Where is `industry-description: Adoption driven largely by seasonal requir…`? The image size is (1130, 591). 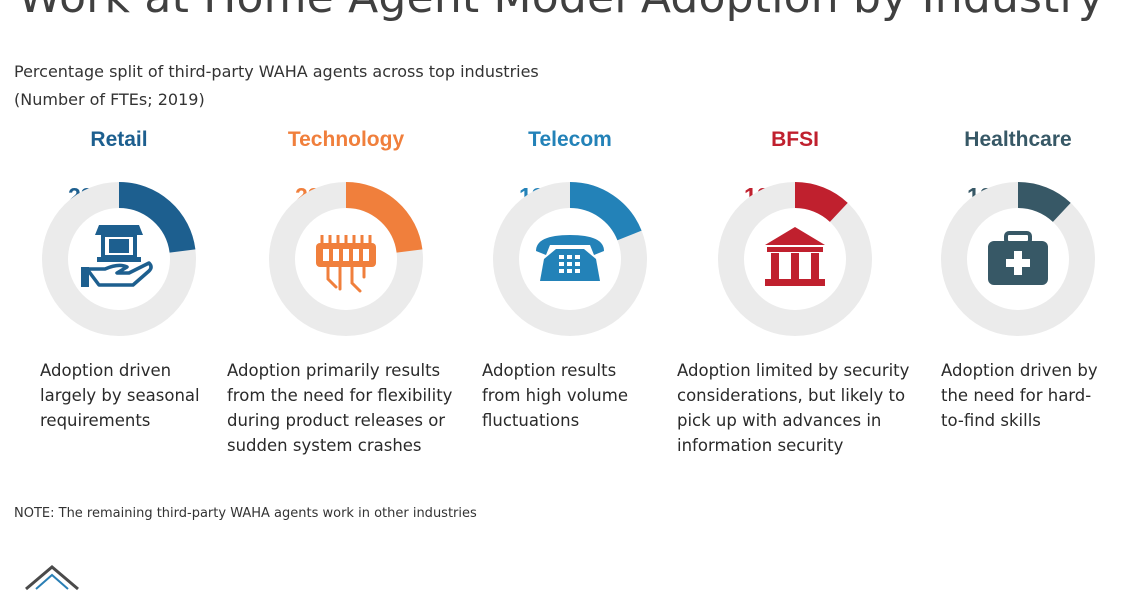
industry-description: Adoption driven largely by seasonal requir… is located at coordinates (158, 395).